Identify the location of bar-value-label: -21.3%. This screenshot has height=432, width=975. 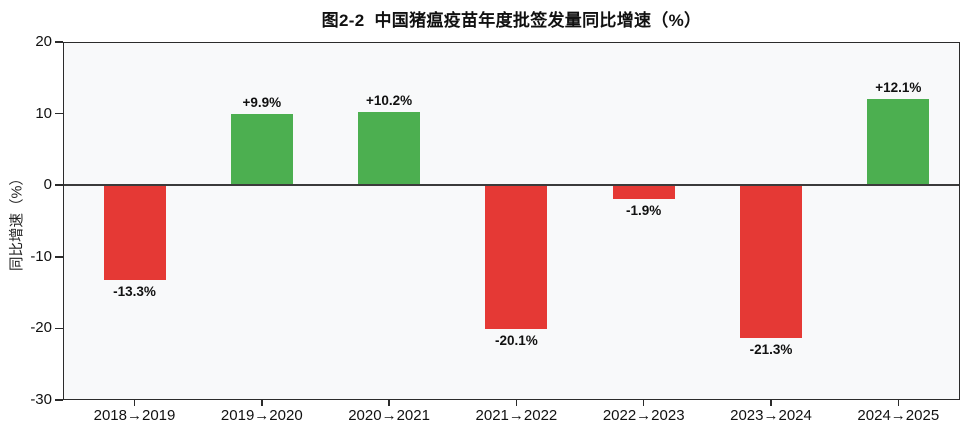
(771, 349).